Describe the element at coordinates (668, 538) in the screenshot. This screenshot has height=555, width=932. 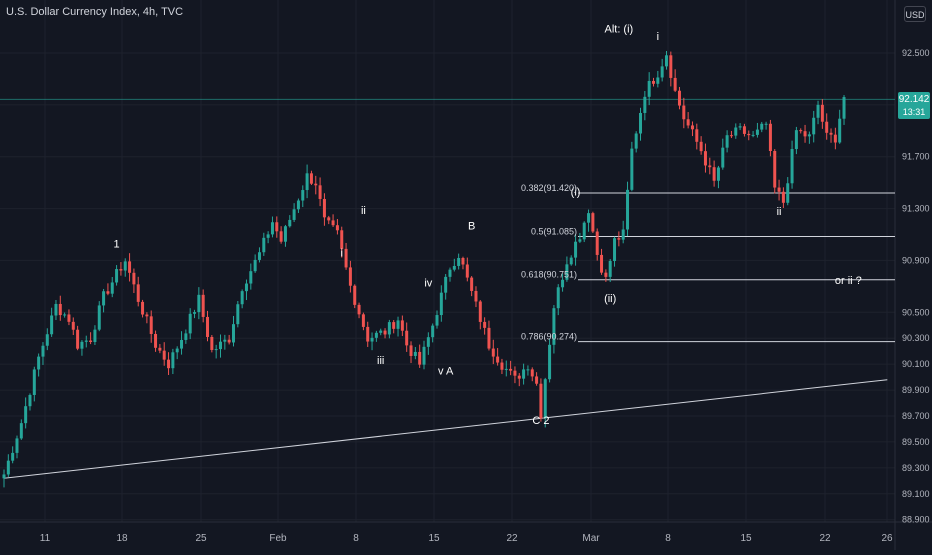
I see `time-tick-label: 8` at that location.